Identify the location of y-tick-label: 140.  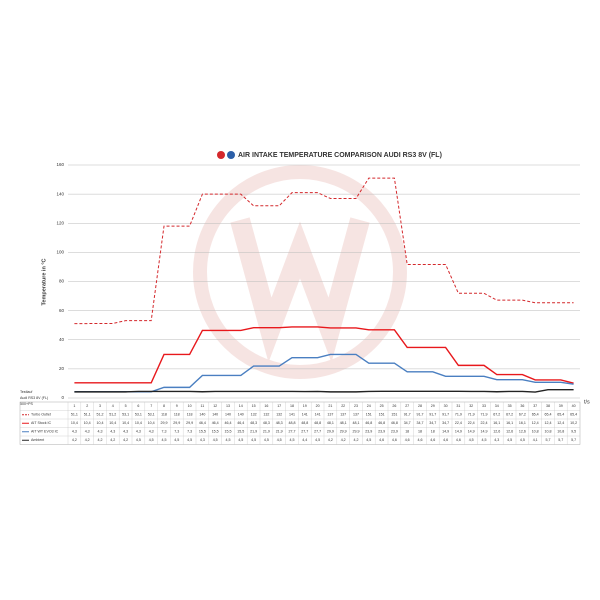
(60, 193).